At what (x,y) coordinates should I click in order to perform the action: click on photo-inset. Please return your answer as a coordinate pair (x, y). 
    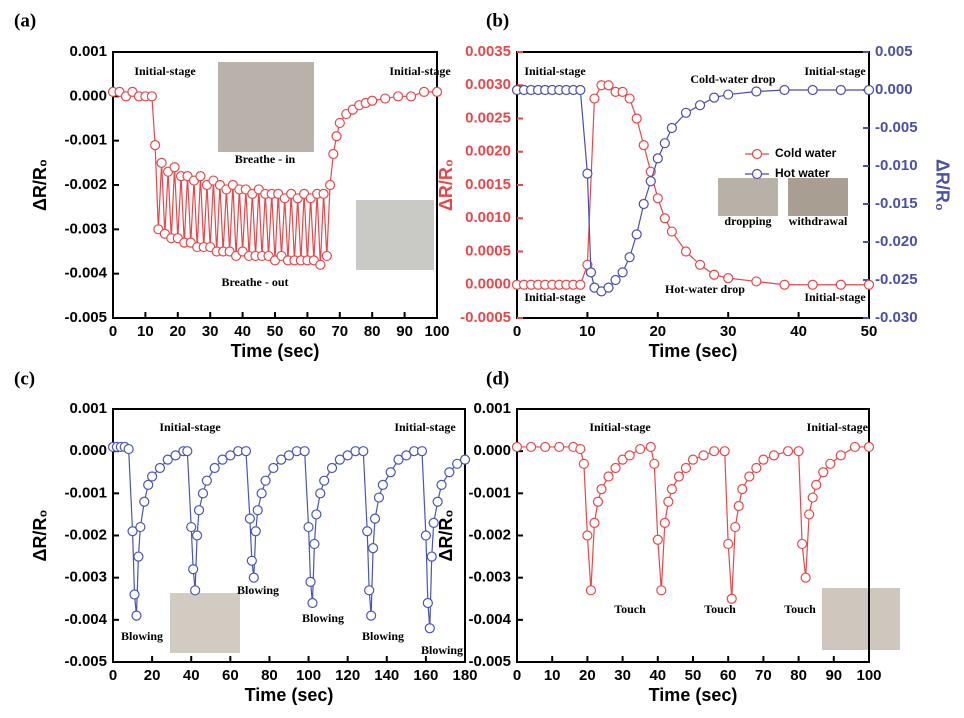
    Looking at the image, I should click on (861, 619).